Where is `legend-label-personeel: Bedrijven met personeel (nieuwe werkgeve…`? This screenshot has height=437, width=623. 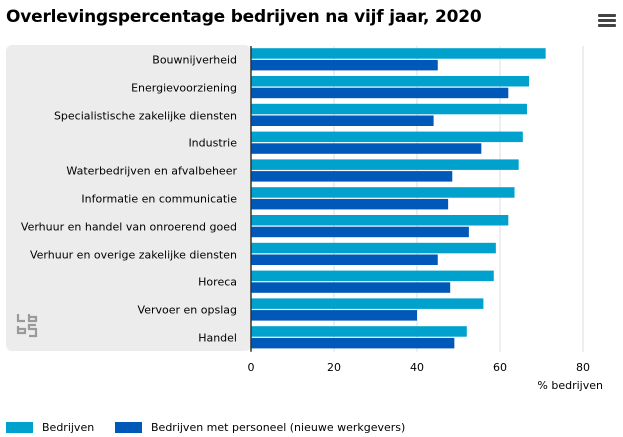 legend-label-personeel: Bedrijven met personeel (nieuwe werkgeve… is located at coordinates (278, 427).